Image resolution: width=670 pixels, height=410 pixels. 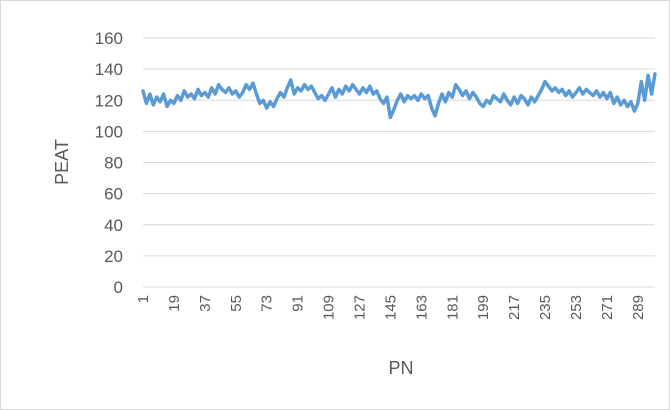 What do you see at coordinates (607, 307) in the screenshot?
I see `x-tick-label: 271` at bounding box center [607, 307].